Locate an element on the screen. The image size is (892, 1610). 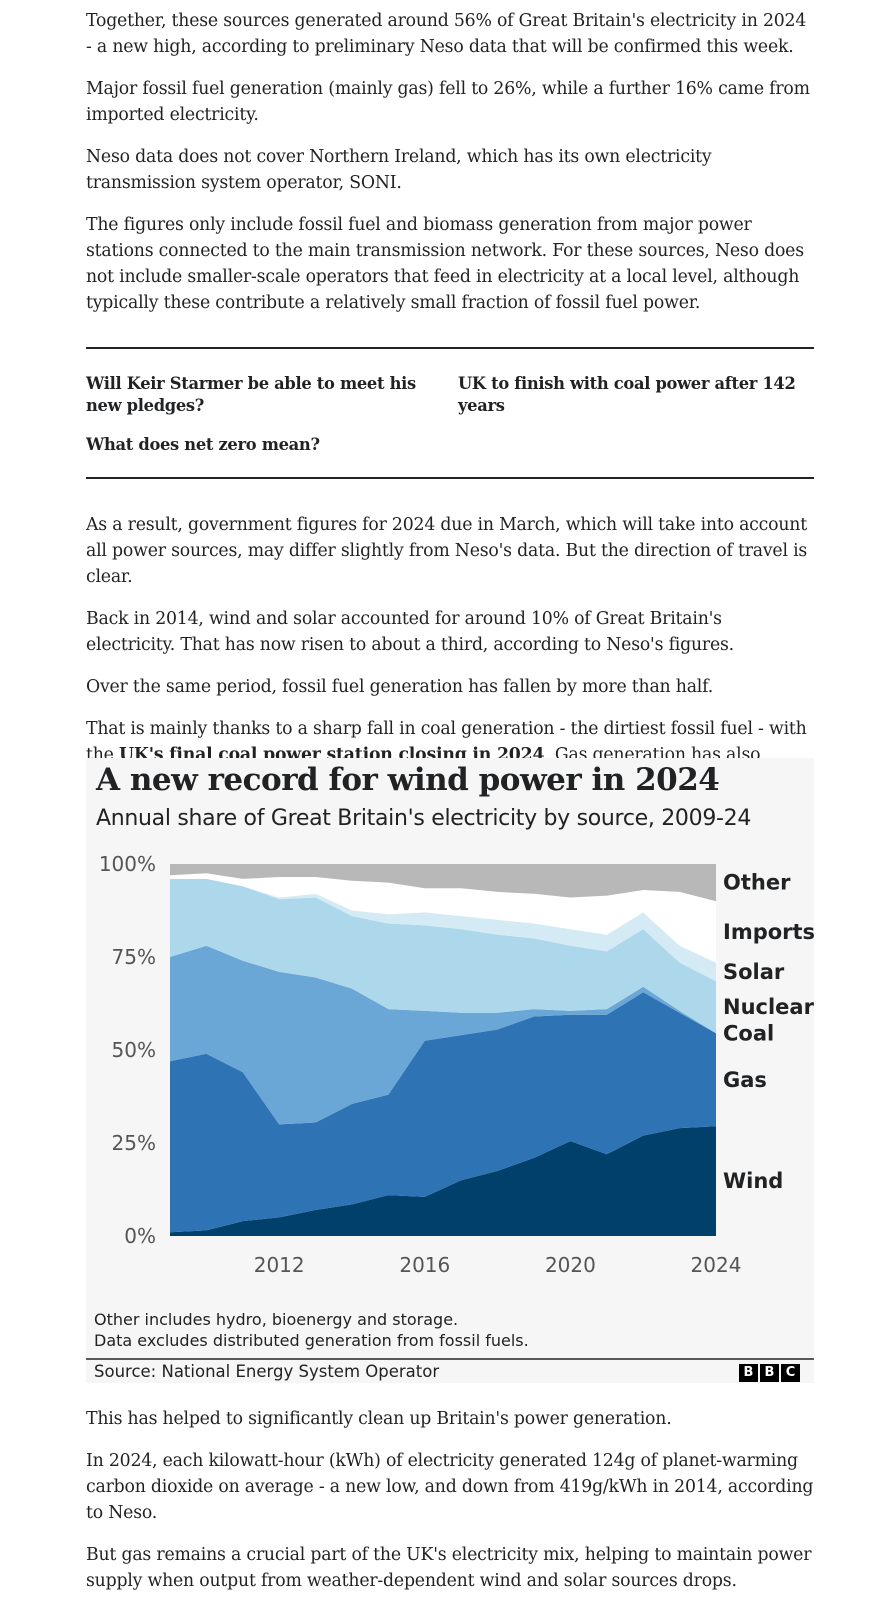
series-label-wind: Wind is located at coordinates (753, 1181).